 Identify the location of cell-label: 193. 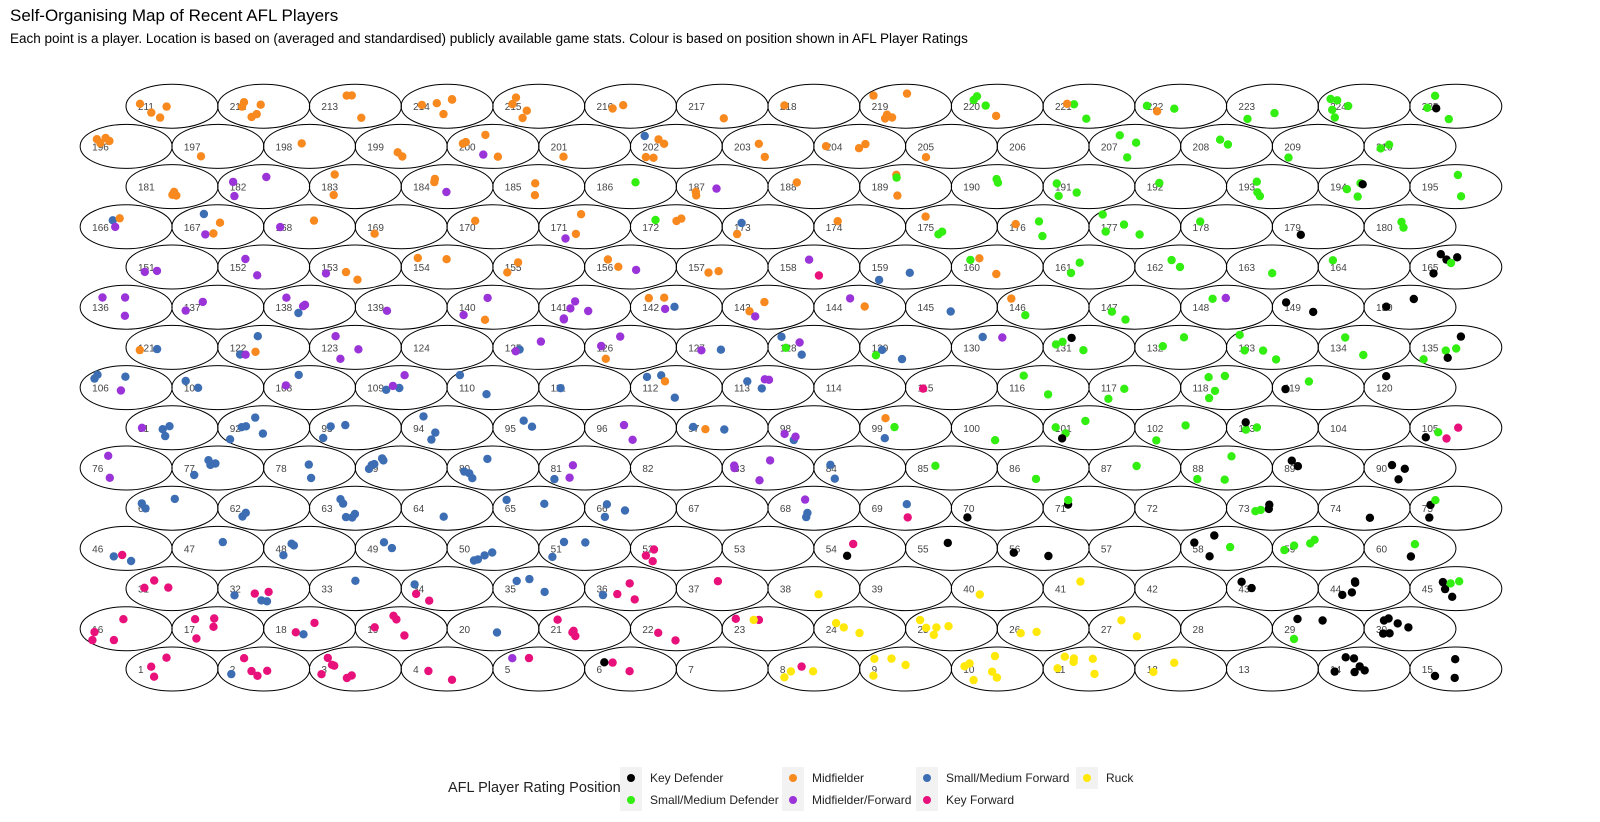
(1246, 188).